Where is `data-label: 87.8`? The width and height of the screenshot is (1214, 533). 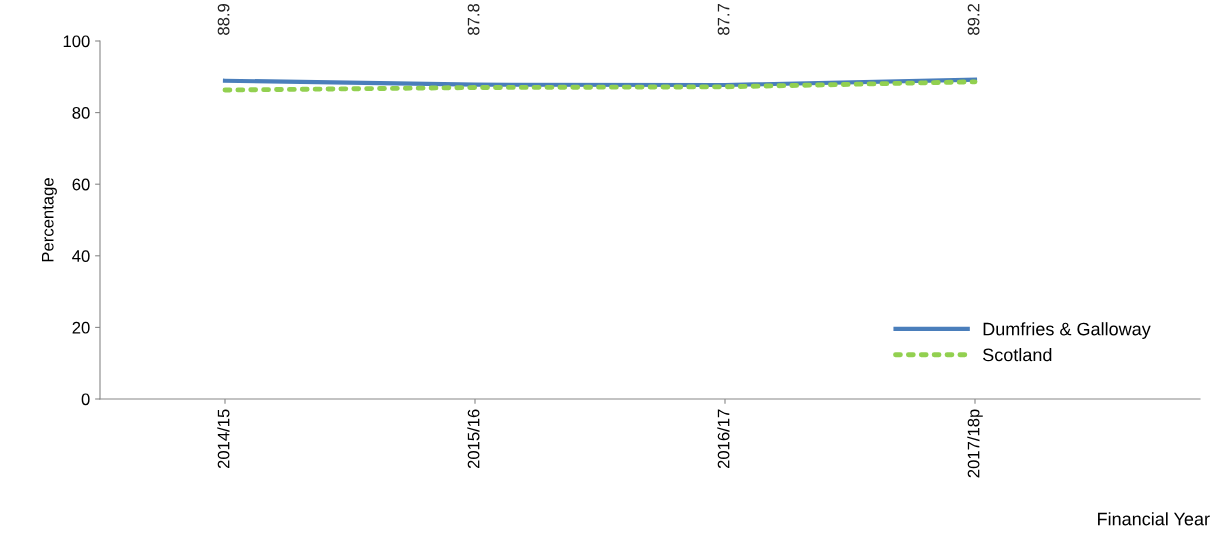
data-label: 87.8 is located at coordinates (473, 19).